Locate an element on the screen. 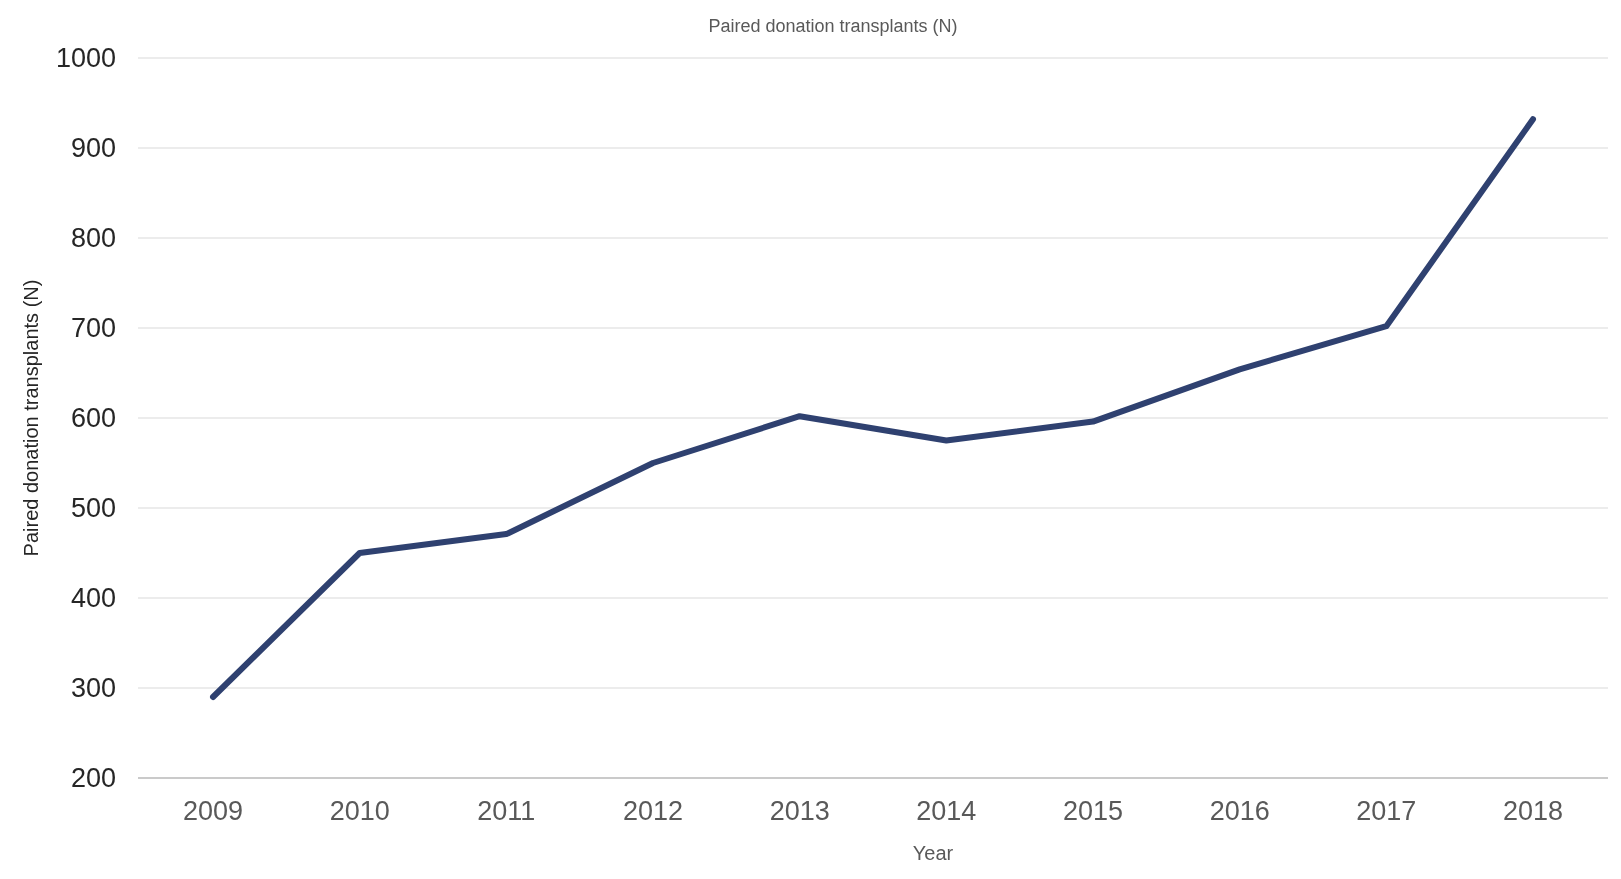  x-tick-label: 2011 is located at coordinates (506, 811).